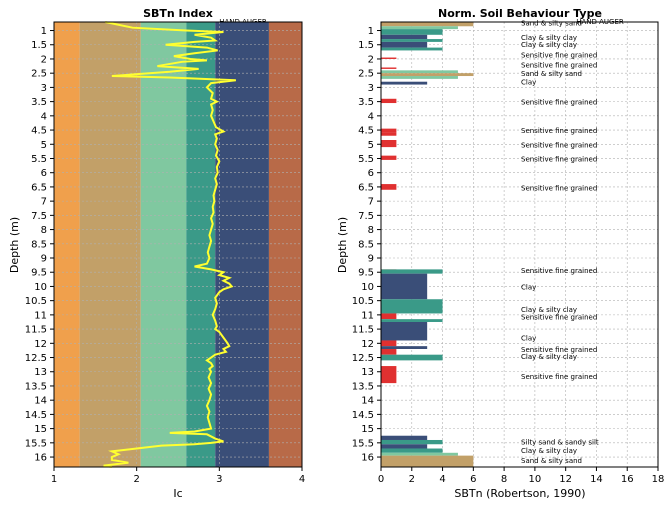  I want to click on sbt-y-tick-label: 15, so click(367, 429).